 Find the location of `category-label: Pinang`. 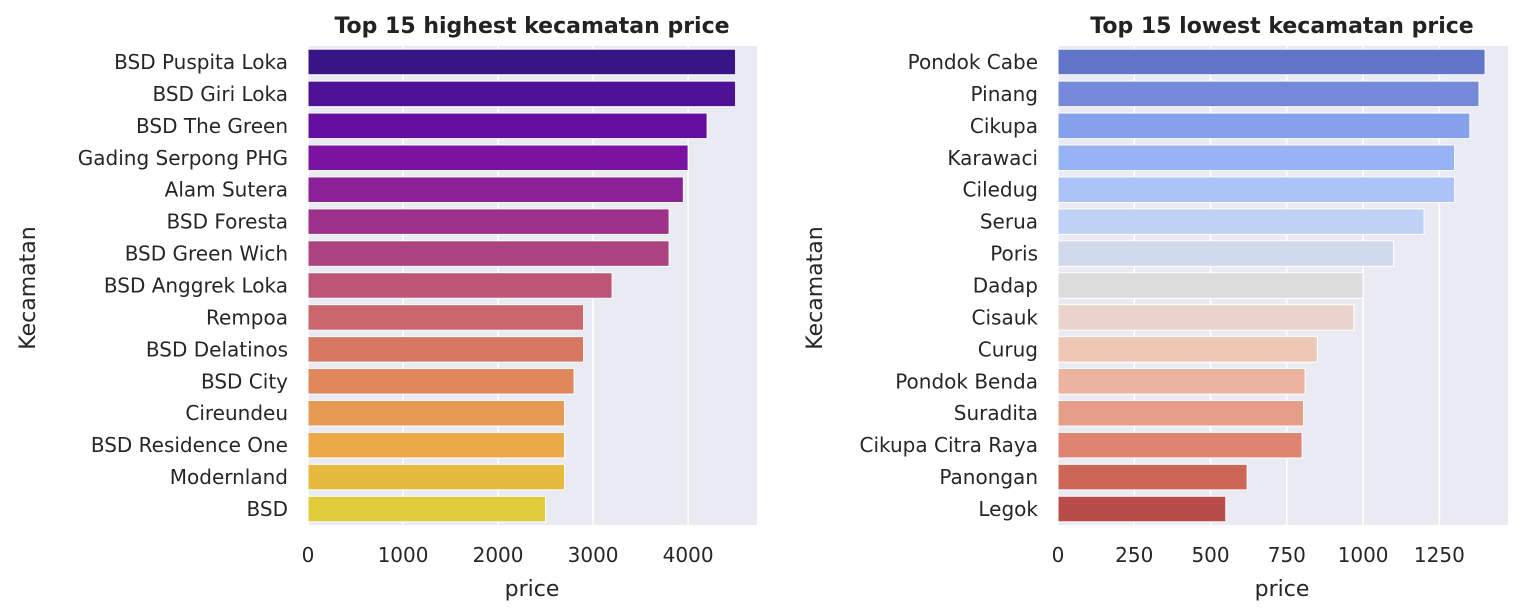

category-label: Pinang is located at coordinates (1004, 94).